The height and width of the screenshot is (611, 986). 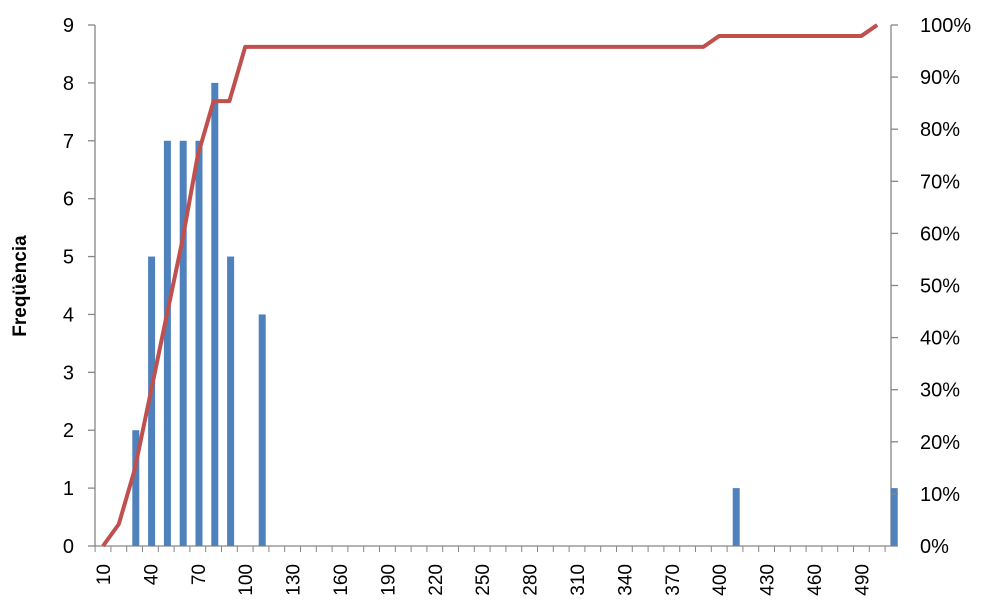 I want to click on x-tick-label: 70, so click(x=199, y=574).